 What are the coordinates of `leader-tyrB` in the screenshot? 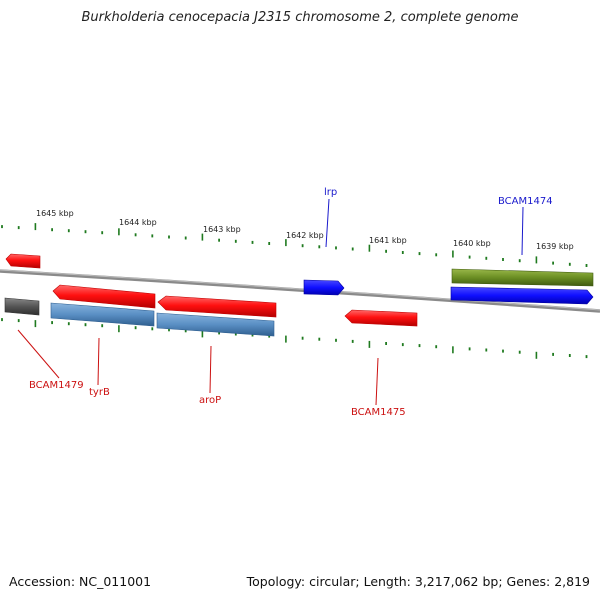 It's located at (98, 361).